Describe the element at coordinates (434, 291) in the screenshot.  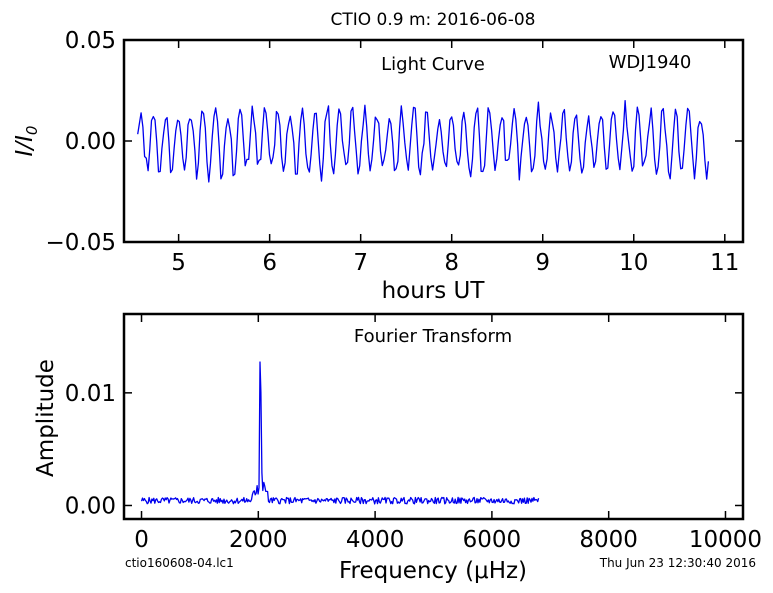
I see `light-curve-xlabel: hours UT` at that location.